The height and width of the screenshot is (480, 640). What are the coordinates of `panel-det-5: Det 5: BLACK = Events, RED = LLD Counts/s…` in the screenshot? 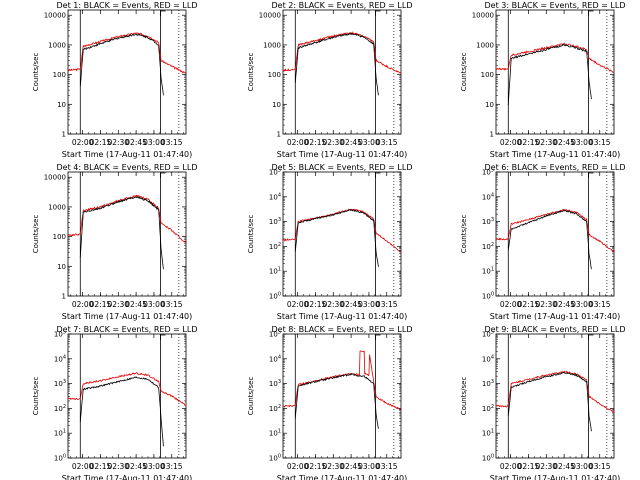 It's located at (329, 242).